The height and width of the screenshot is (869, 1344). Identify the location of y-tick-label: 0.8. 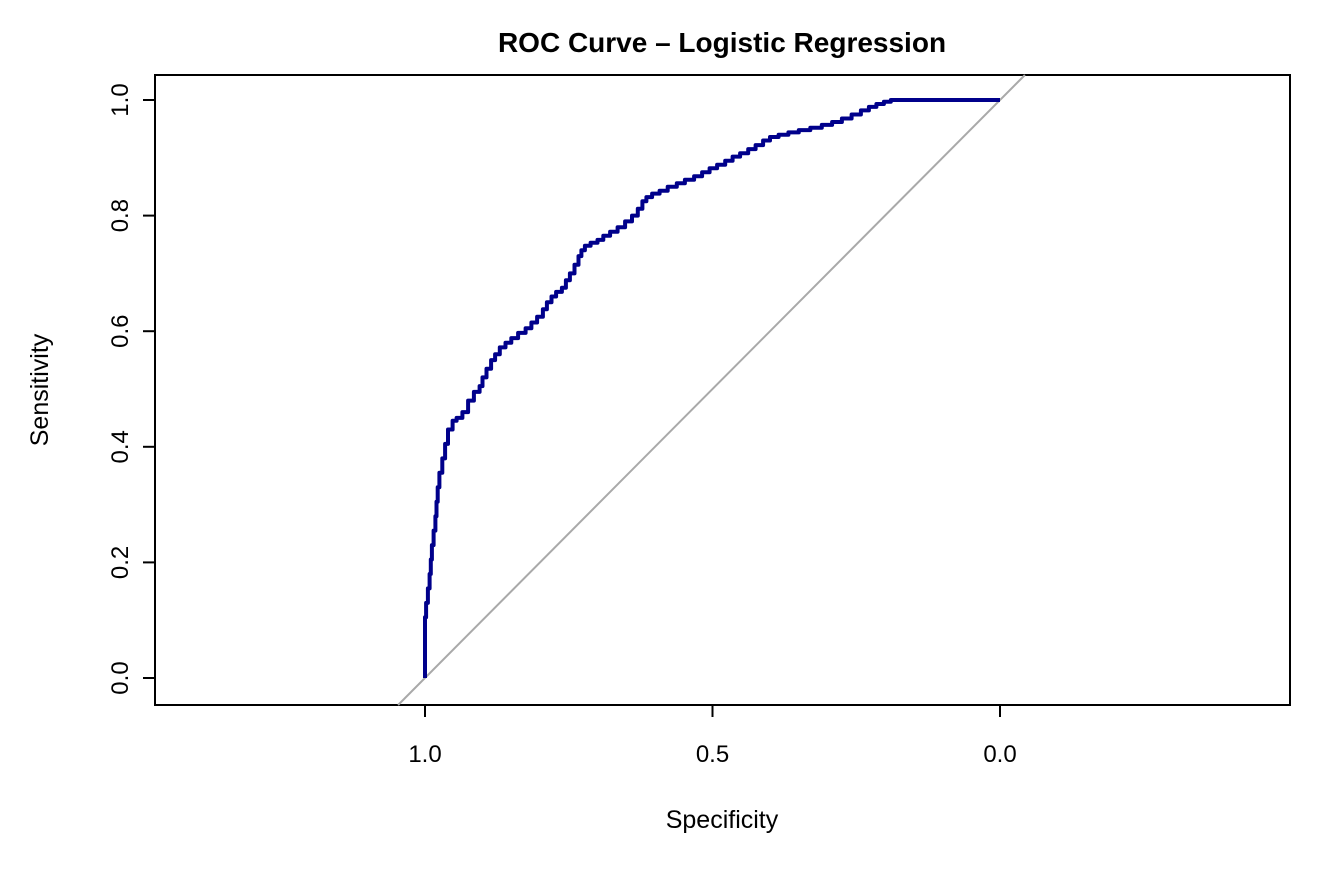
(120, 215).